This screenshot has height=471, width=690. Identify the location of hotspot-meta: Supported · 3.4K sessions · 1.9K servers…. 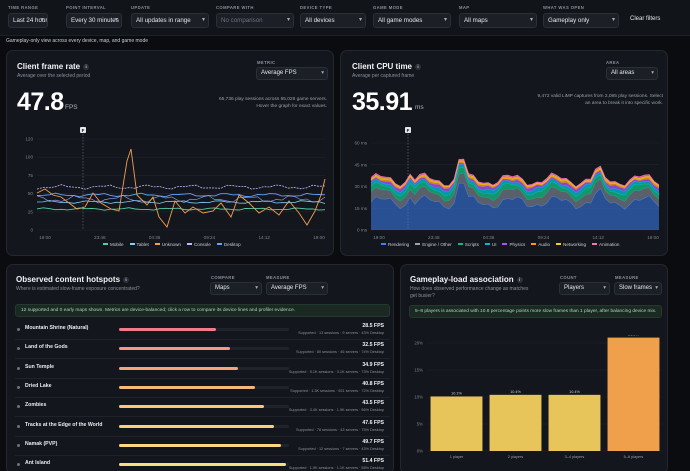
(336, 410).